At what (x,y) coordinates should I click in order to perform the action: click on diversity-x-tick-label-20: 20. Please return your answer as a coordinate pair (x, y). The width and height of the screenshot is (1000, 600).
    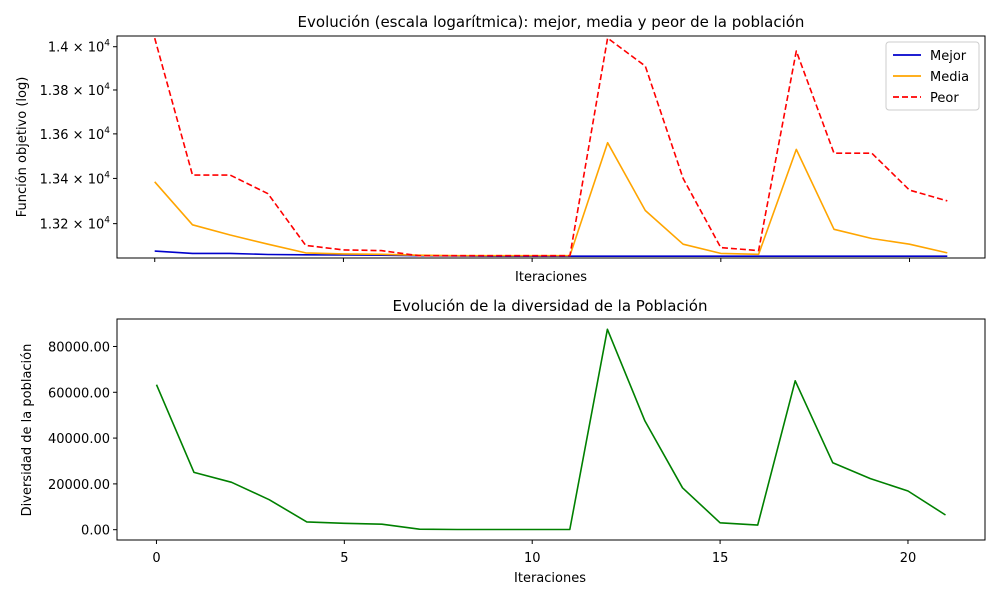
    Looking at the image, I should click on (908, 558).